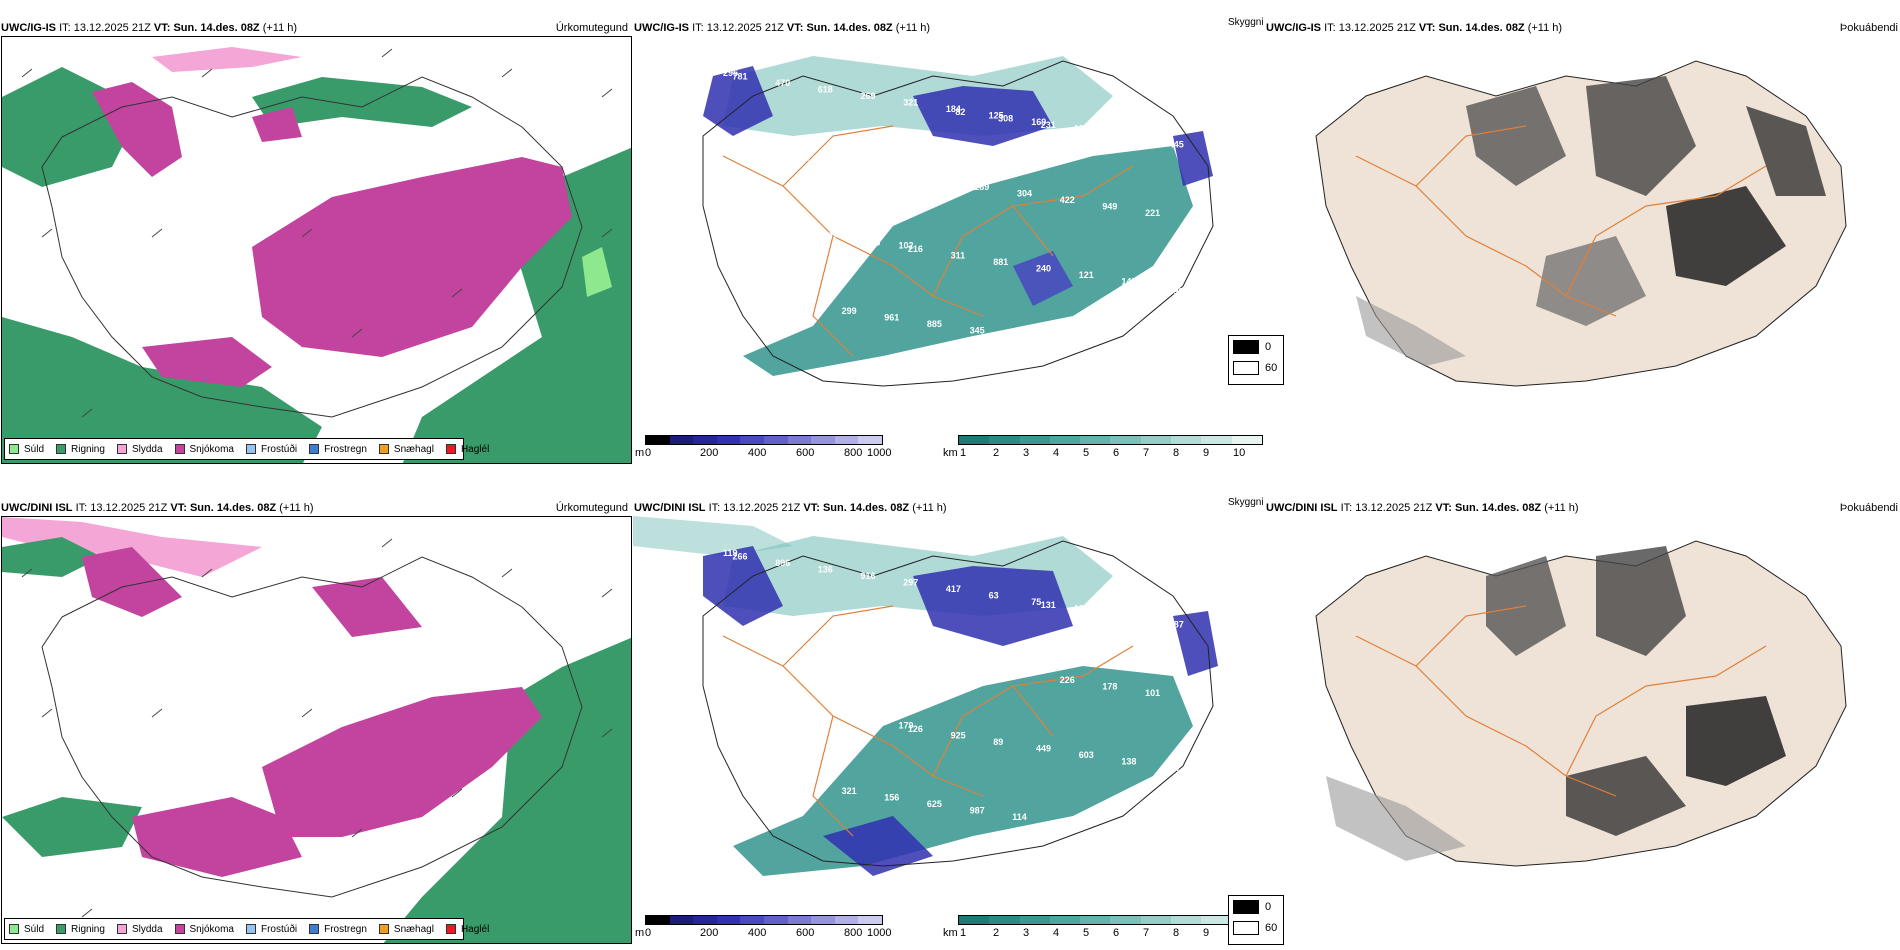 Image resolution: width=1900 pixels, height=950 pixels. I want to click on visibility-unit: km, so click(950, 453).